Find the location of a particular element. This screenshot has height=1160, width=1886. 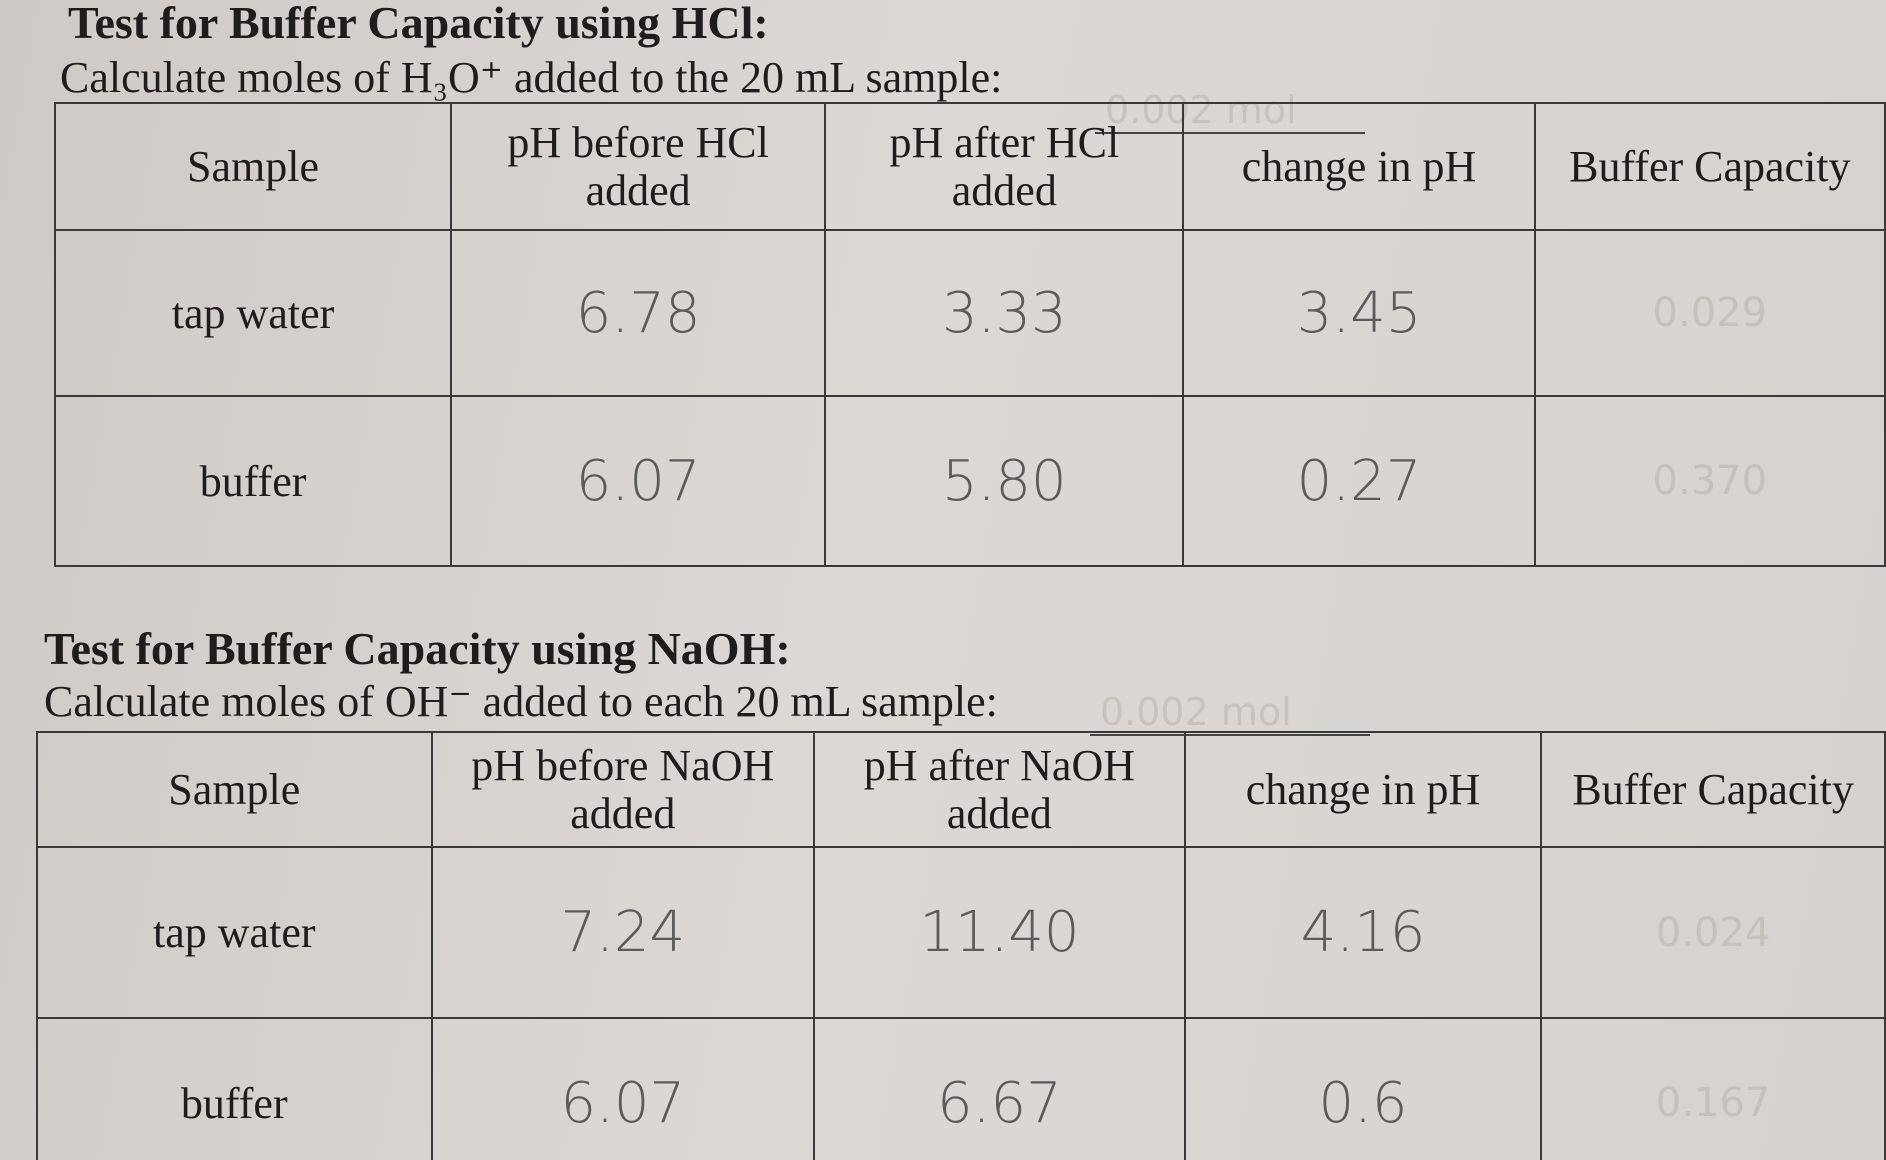

header-cell: pH after HCl added is located at coordinates (1004, 166).